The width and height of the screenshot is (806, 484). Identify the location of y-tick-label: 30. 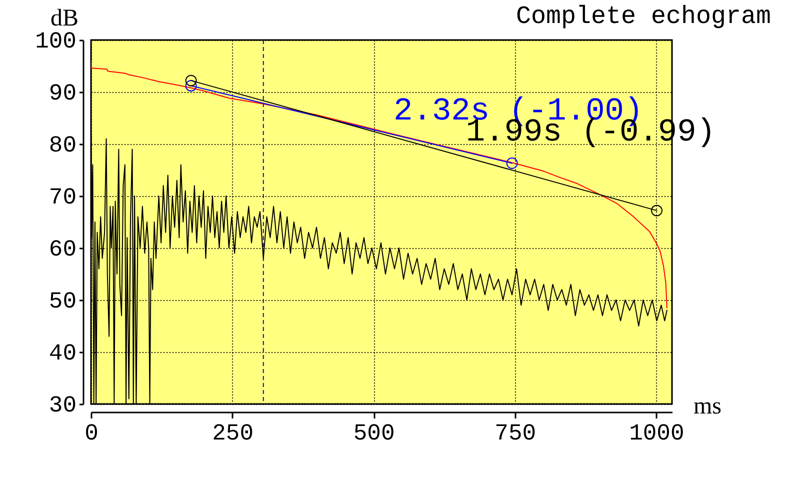
(62, 405).